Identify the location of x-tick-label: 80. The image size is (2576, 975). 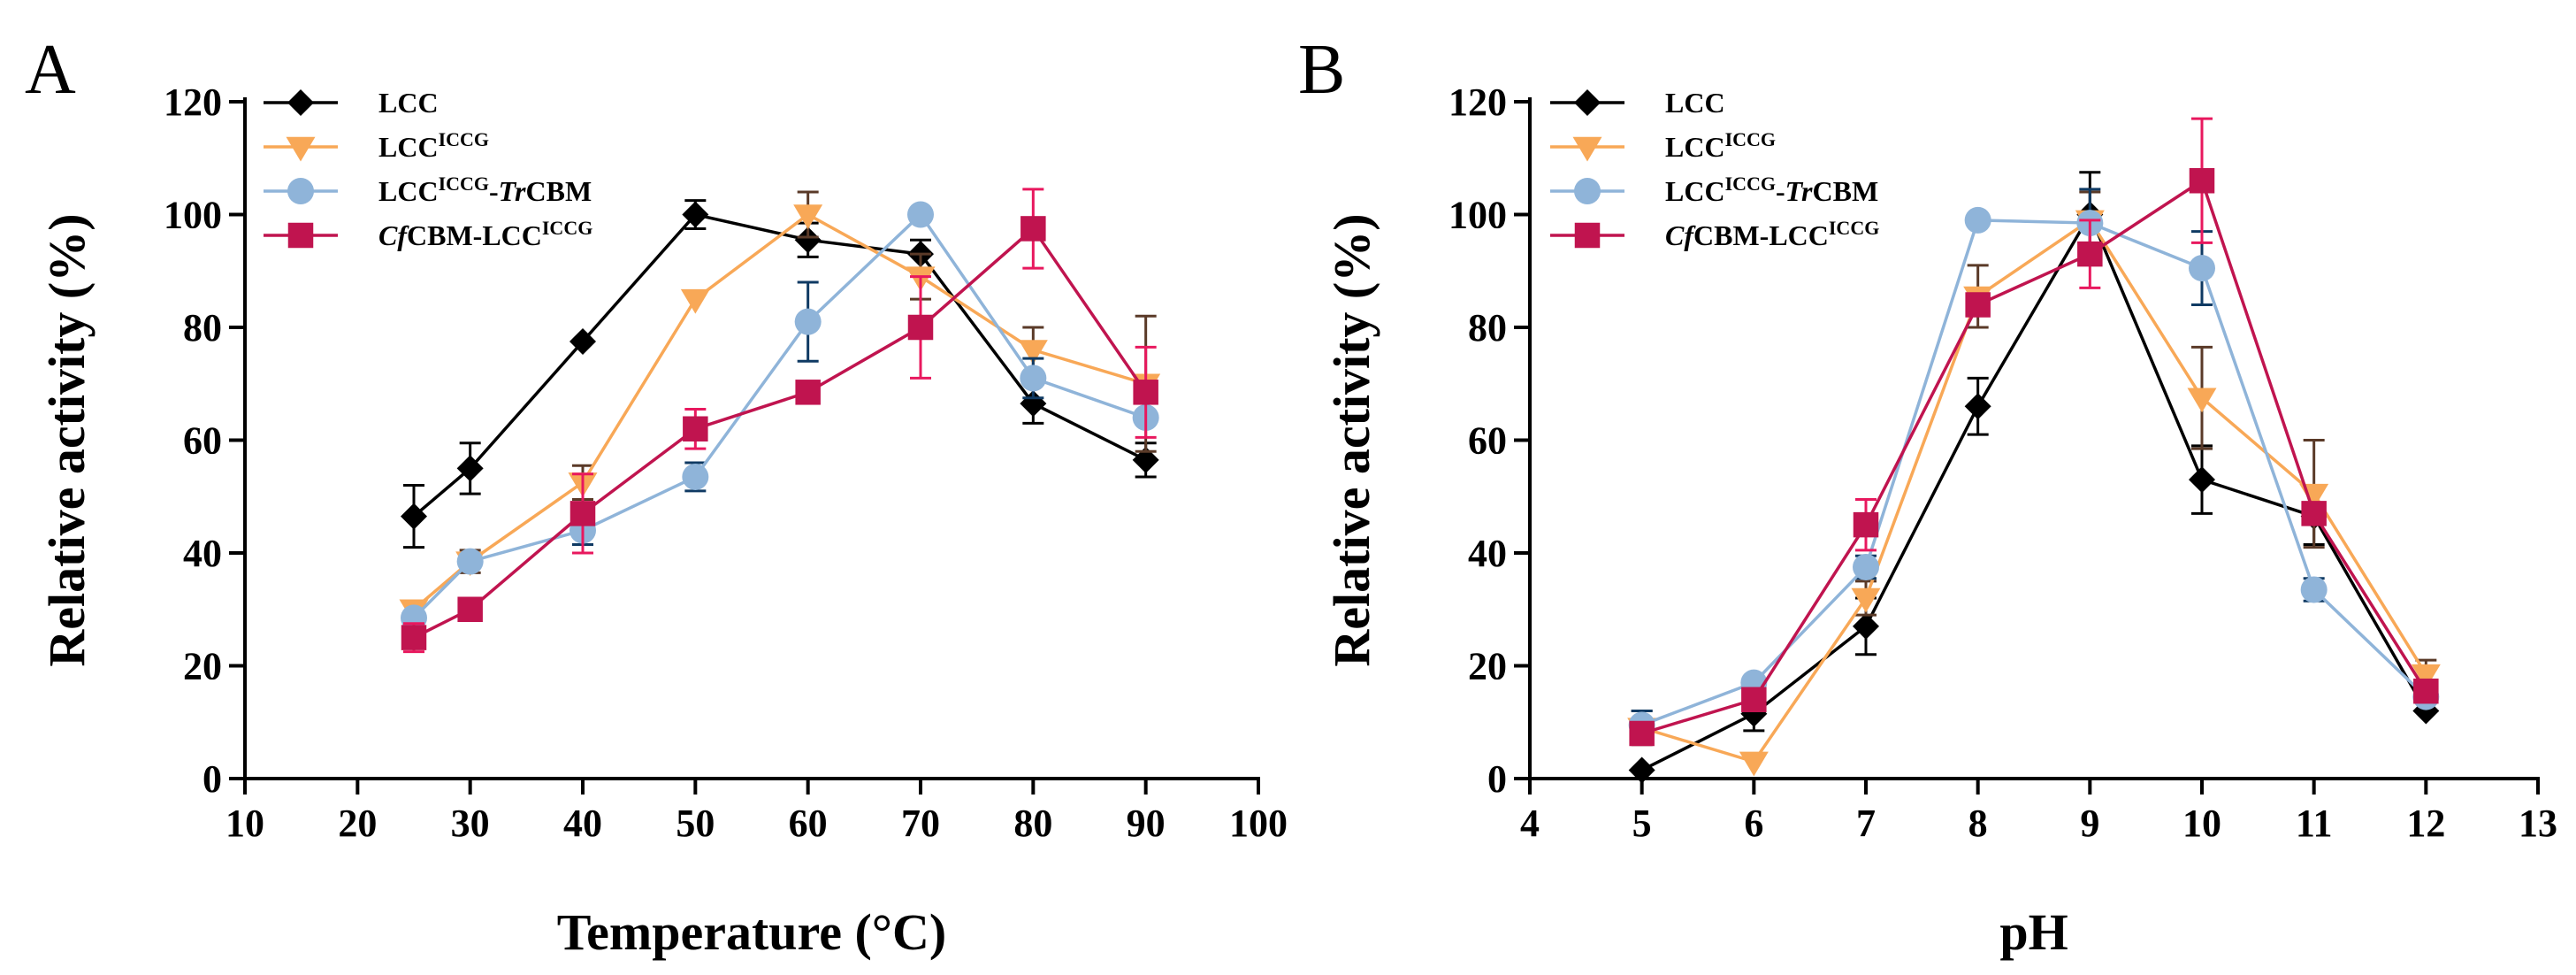
(1032, 823).